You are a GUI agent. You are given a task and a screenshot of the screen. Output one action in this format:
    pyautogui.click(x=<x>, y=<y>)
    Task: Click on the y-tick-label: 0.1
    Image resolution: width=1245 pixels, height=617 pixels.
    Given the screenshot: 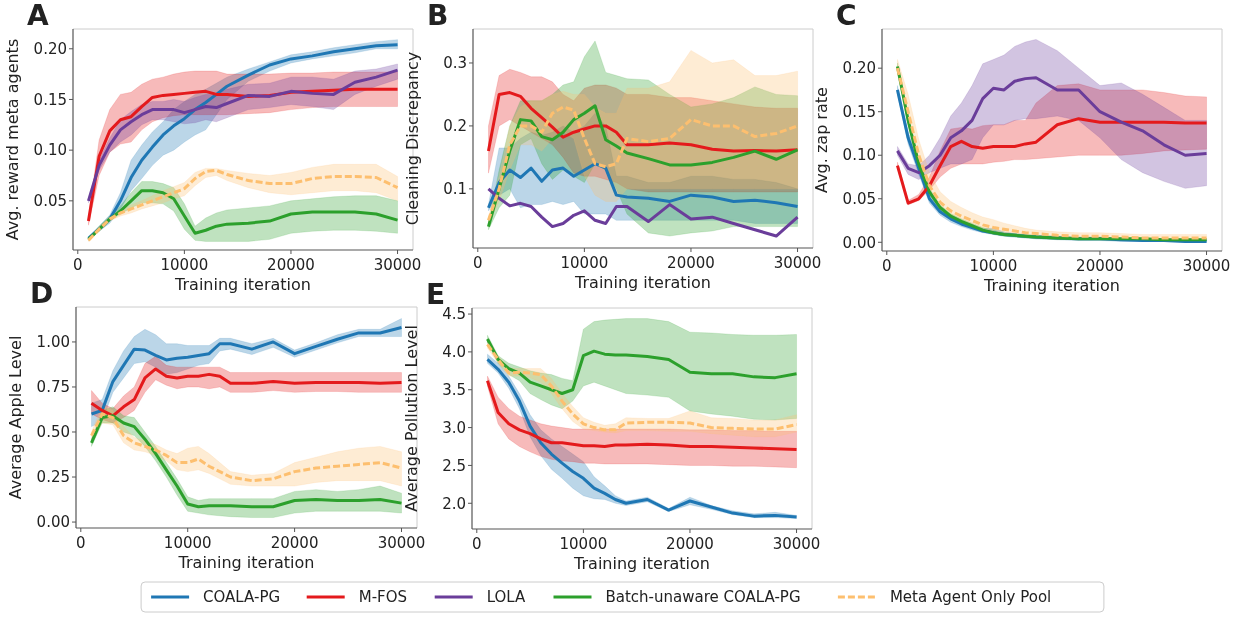 What is the action you would take?
    pyautogui.click(x=455, y=189)
    